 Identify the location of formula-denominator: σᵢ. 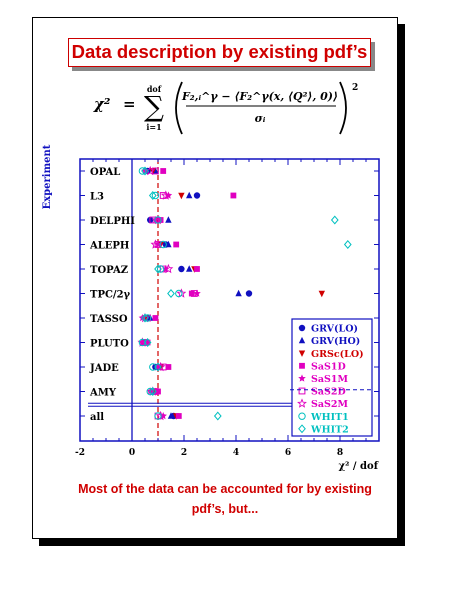
(260, 118).